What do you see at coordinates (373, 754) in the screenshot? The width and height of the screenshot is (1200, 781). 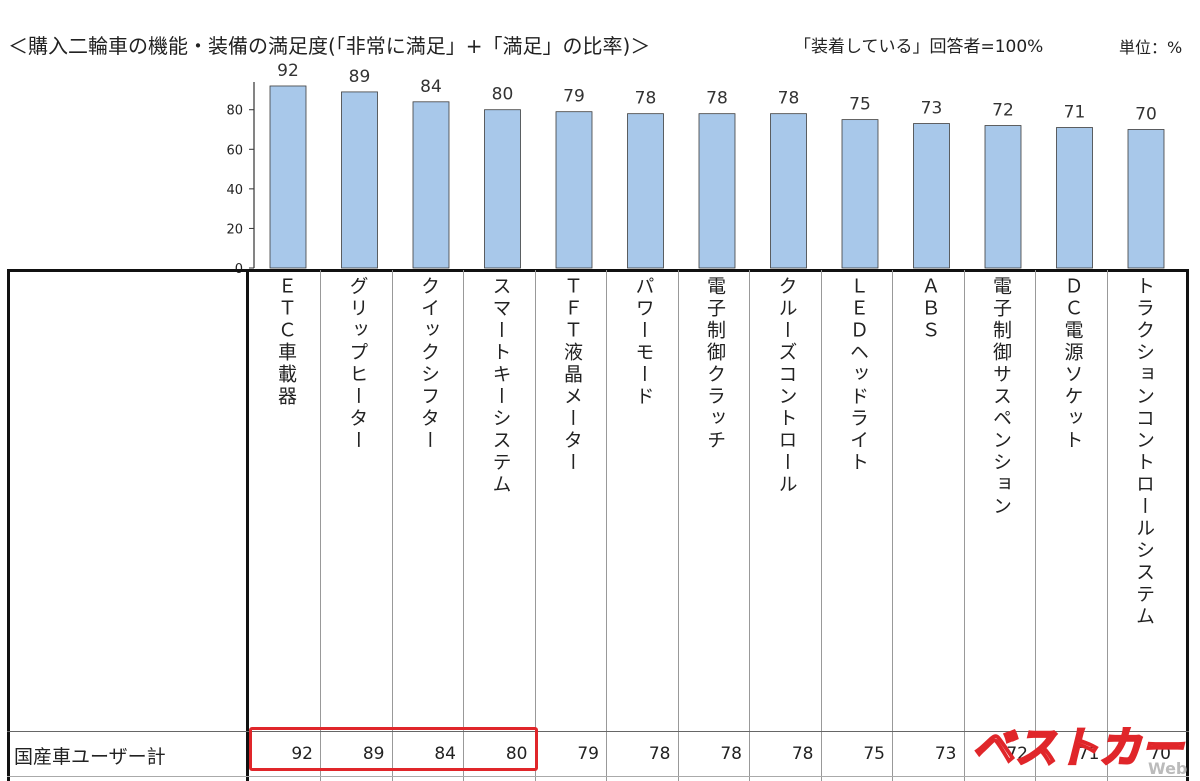 I see `table-cell-value: 89` at bounding box center [373, 754].